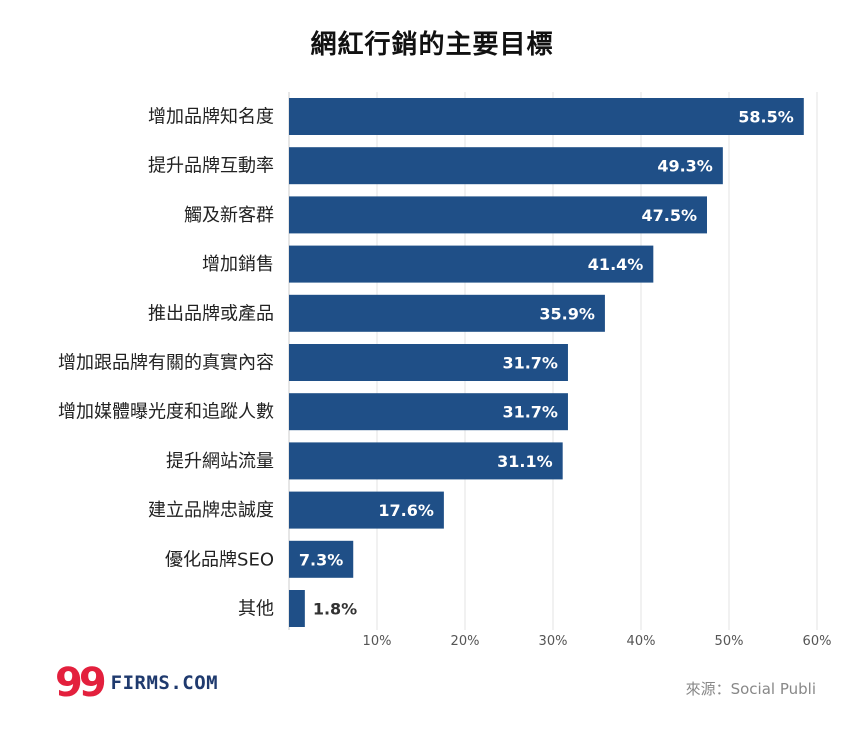 The width and height of the screenshot is (864, 741). What do you see at coordinates (641, 641) in the screenshot?
I see `x-tick-label: 40%` at bounding box center [641, 641].